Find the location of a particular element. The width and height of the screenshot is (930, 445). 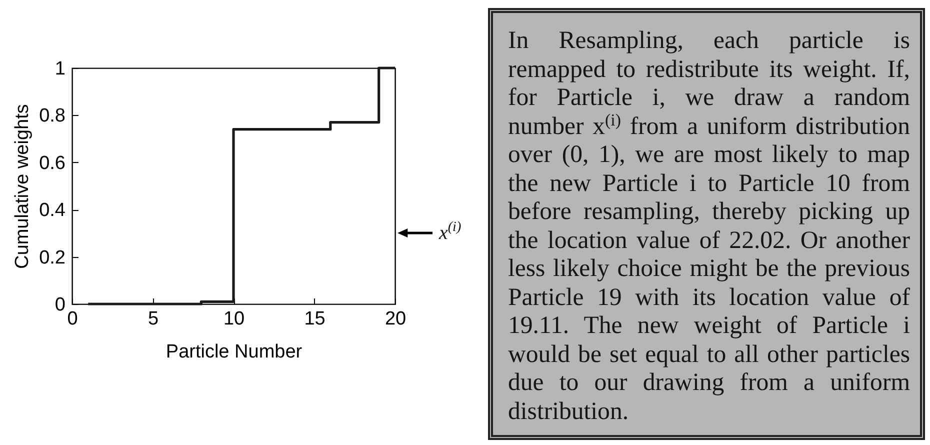

y-tick-label: 0.8 is located at coordinates (52, 116).